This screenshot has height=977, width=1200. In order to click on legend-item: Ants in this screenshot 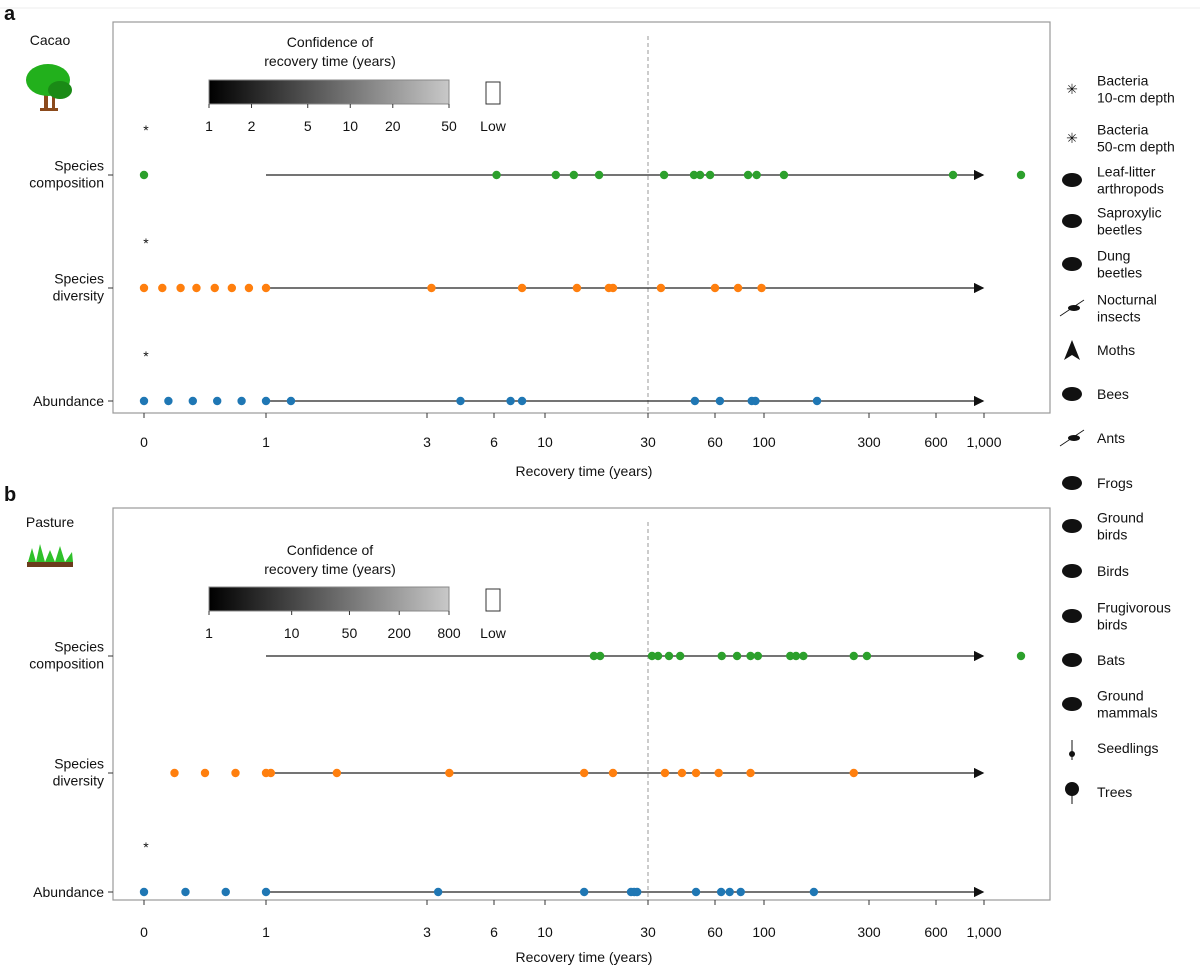, I will do `click(1092, 438)`.